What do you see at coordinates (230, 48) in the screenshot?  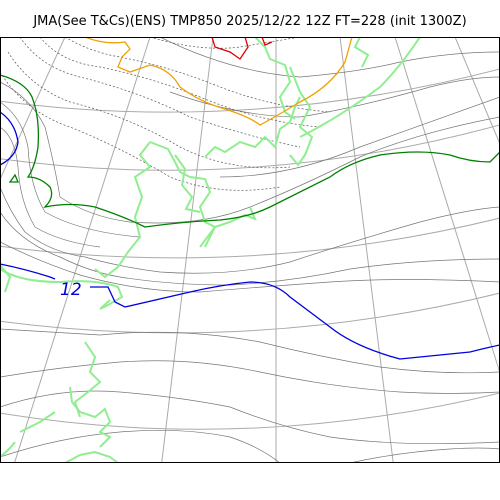 I see `isotherm-red` at bounding box center [230, 48].